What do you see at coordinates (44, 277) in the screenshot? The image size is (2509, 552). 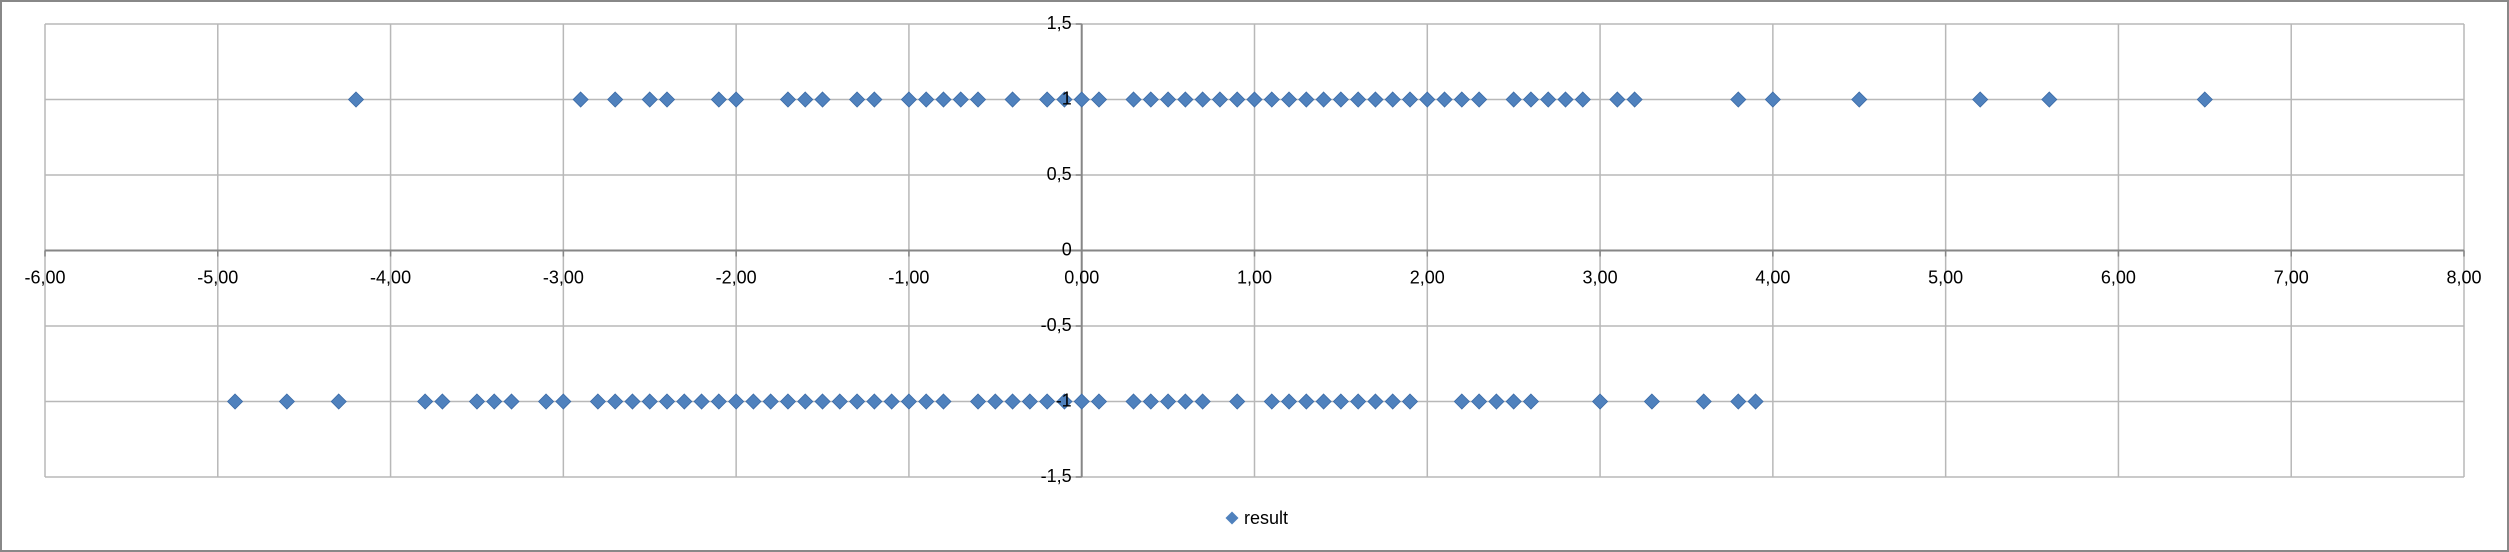 I see `x-tick-label: -6,00` at bounding box center [44, 277].